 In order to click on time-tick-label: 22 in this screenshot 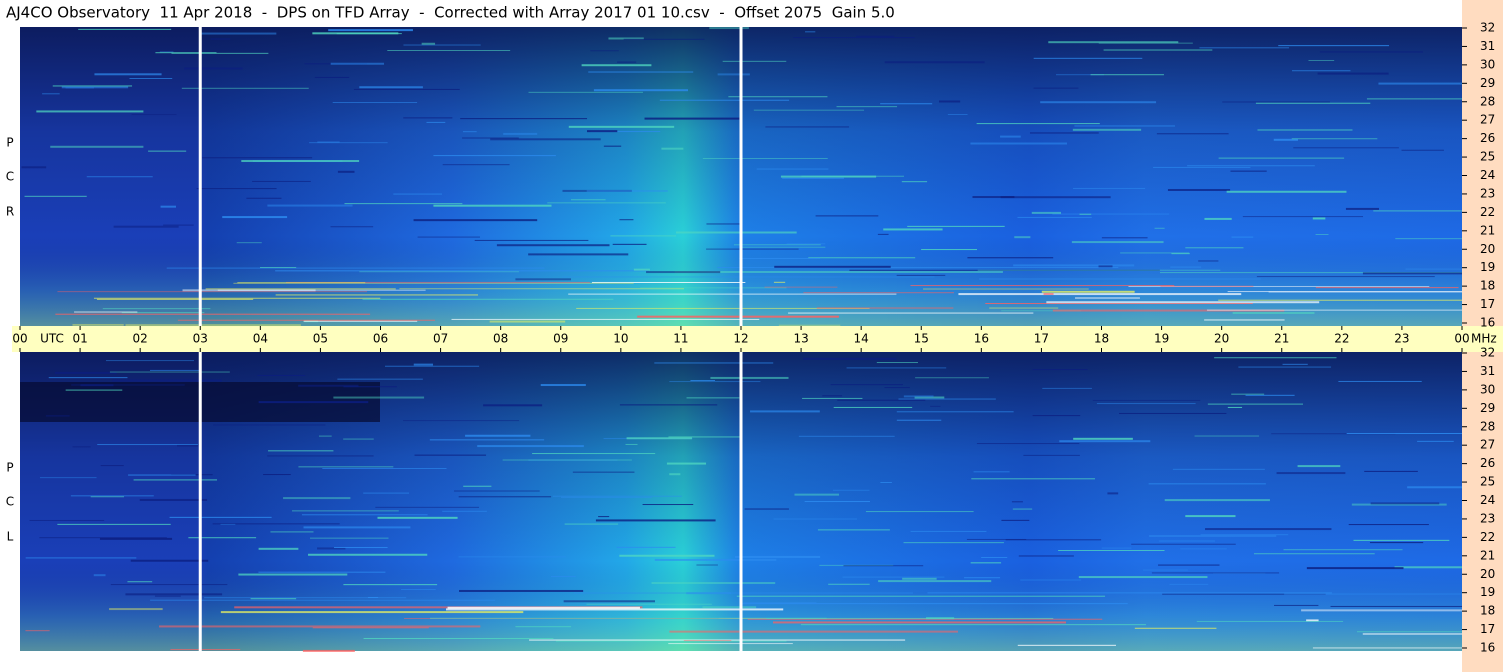, I will do `click(1341, 339)`.